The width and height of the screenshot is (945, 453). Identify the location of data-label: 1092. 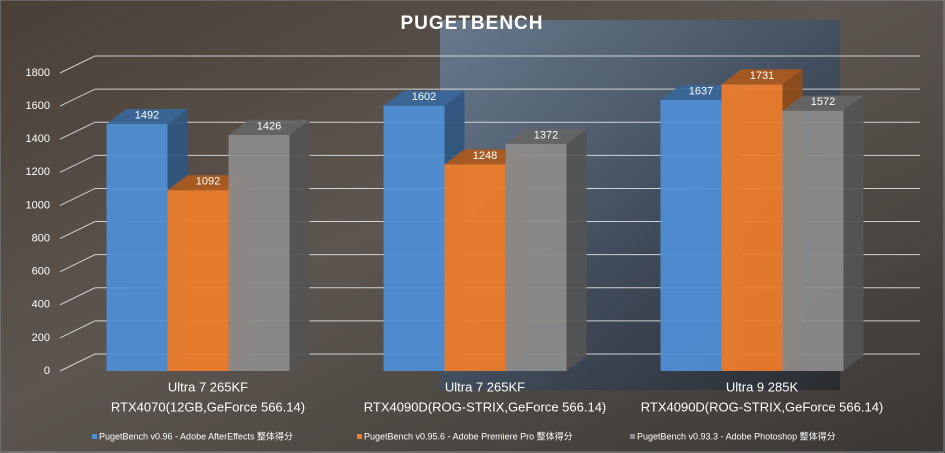
(208, 182).